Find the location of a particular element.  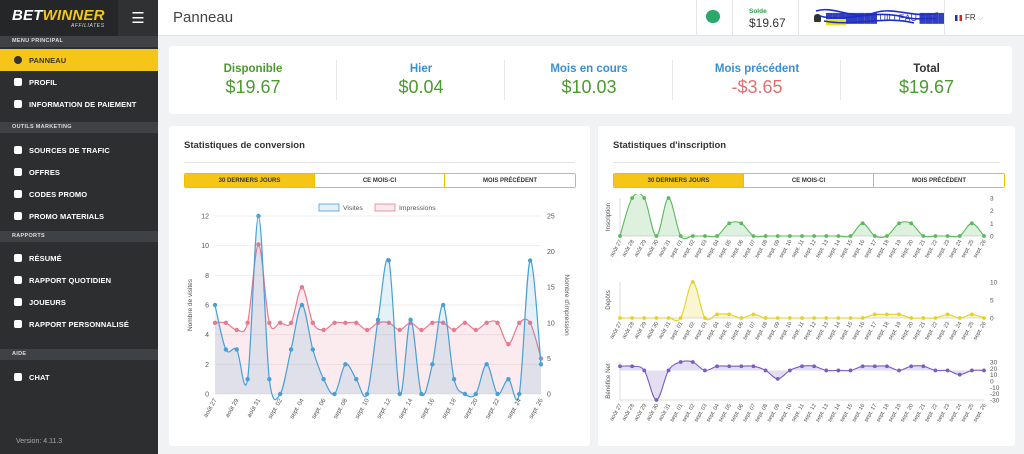

legend-swatch is located at coordinates (385, 207).